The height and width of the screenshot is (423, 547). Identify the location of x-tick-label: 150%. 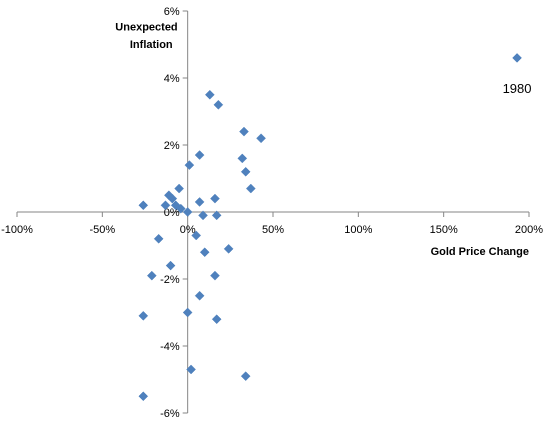
(444, 230).